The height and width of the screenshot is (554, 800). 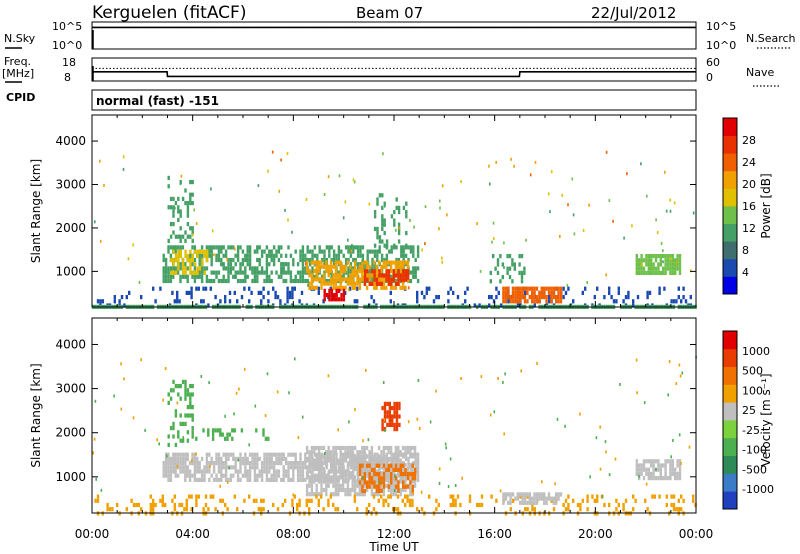 What do you see at coordinates (394, 35) in the screenshot?
I see `noise-panel-frame` at bounding box center [394, 35].